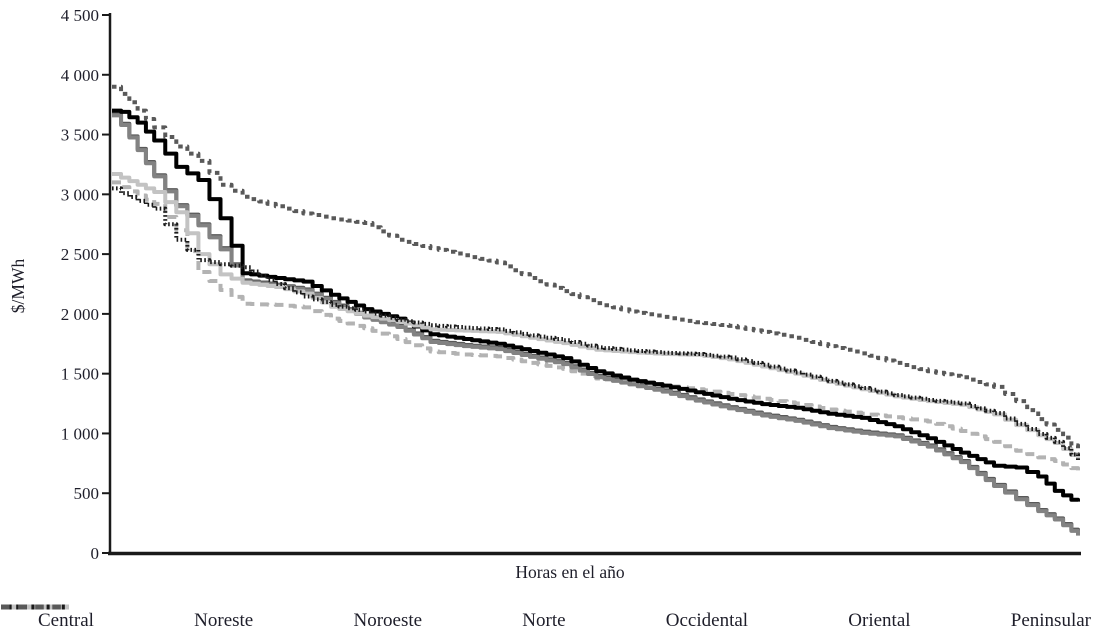 The width and height of the screenshot is (1103, 639). Describe the element at coordinates (80, 374) in the screenshot. I see `y-tick-label-1500: 1 500` at that location.